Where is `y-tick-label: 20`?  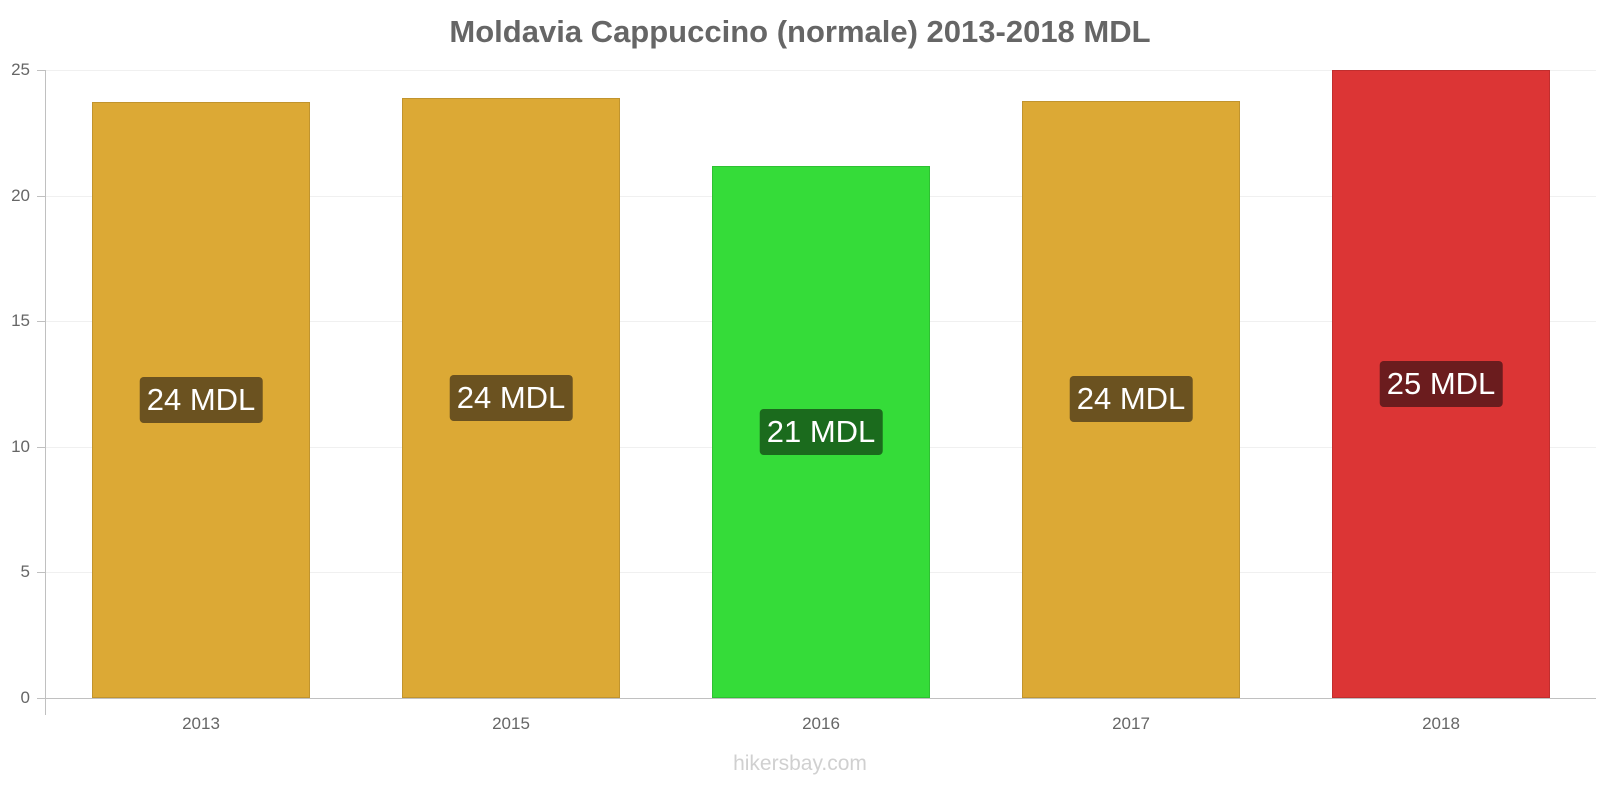
y-tick-label: 20 is located at coordinates (20, 195).